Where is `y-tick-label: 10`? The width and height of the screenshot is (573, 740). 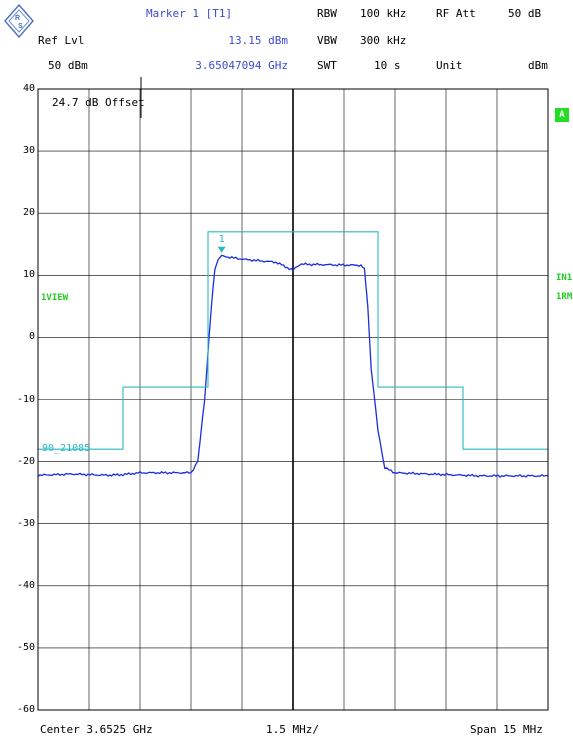
y-tick-label: 10 is located at coordinates (28, 275).